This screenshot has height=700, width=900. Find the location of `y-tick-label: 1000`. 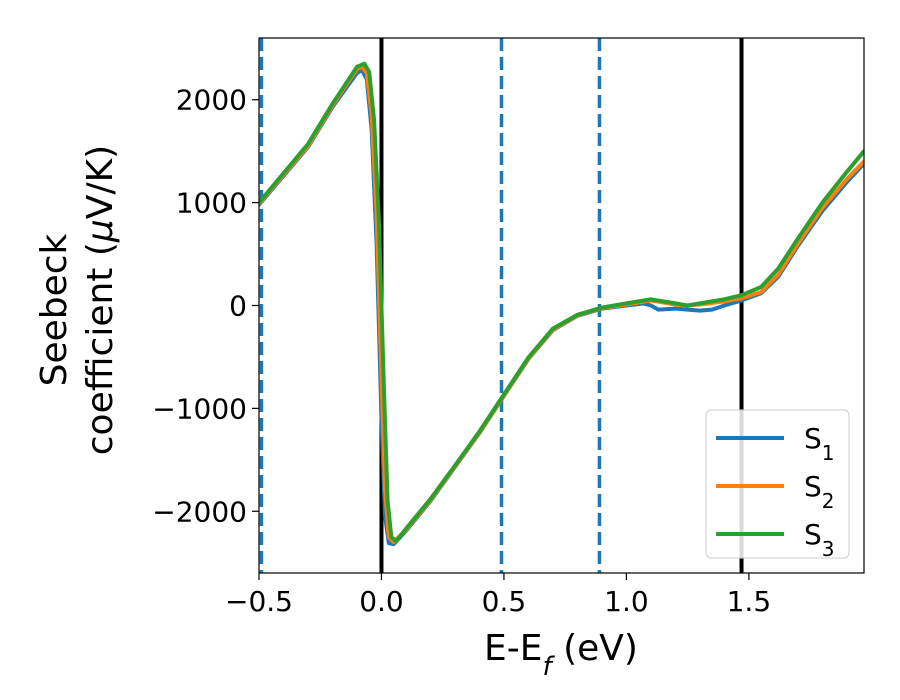

y-tick-label: 1000 is located at coordinates (211, 203).